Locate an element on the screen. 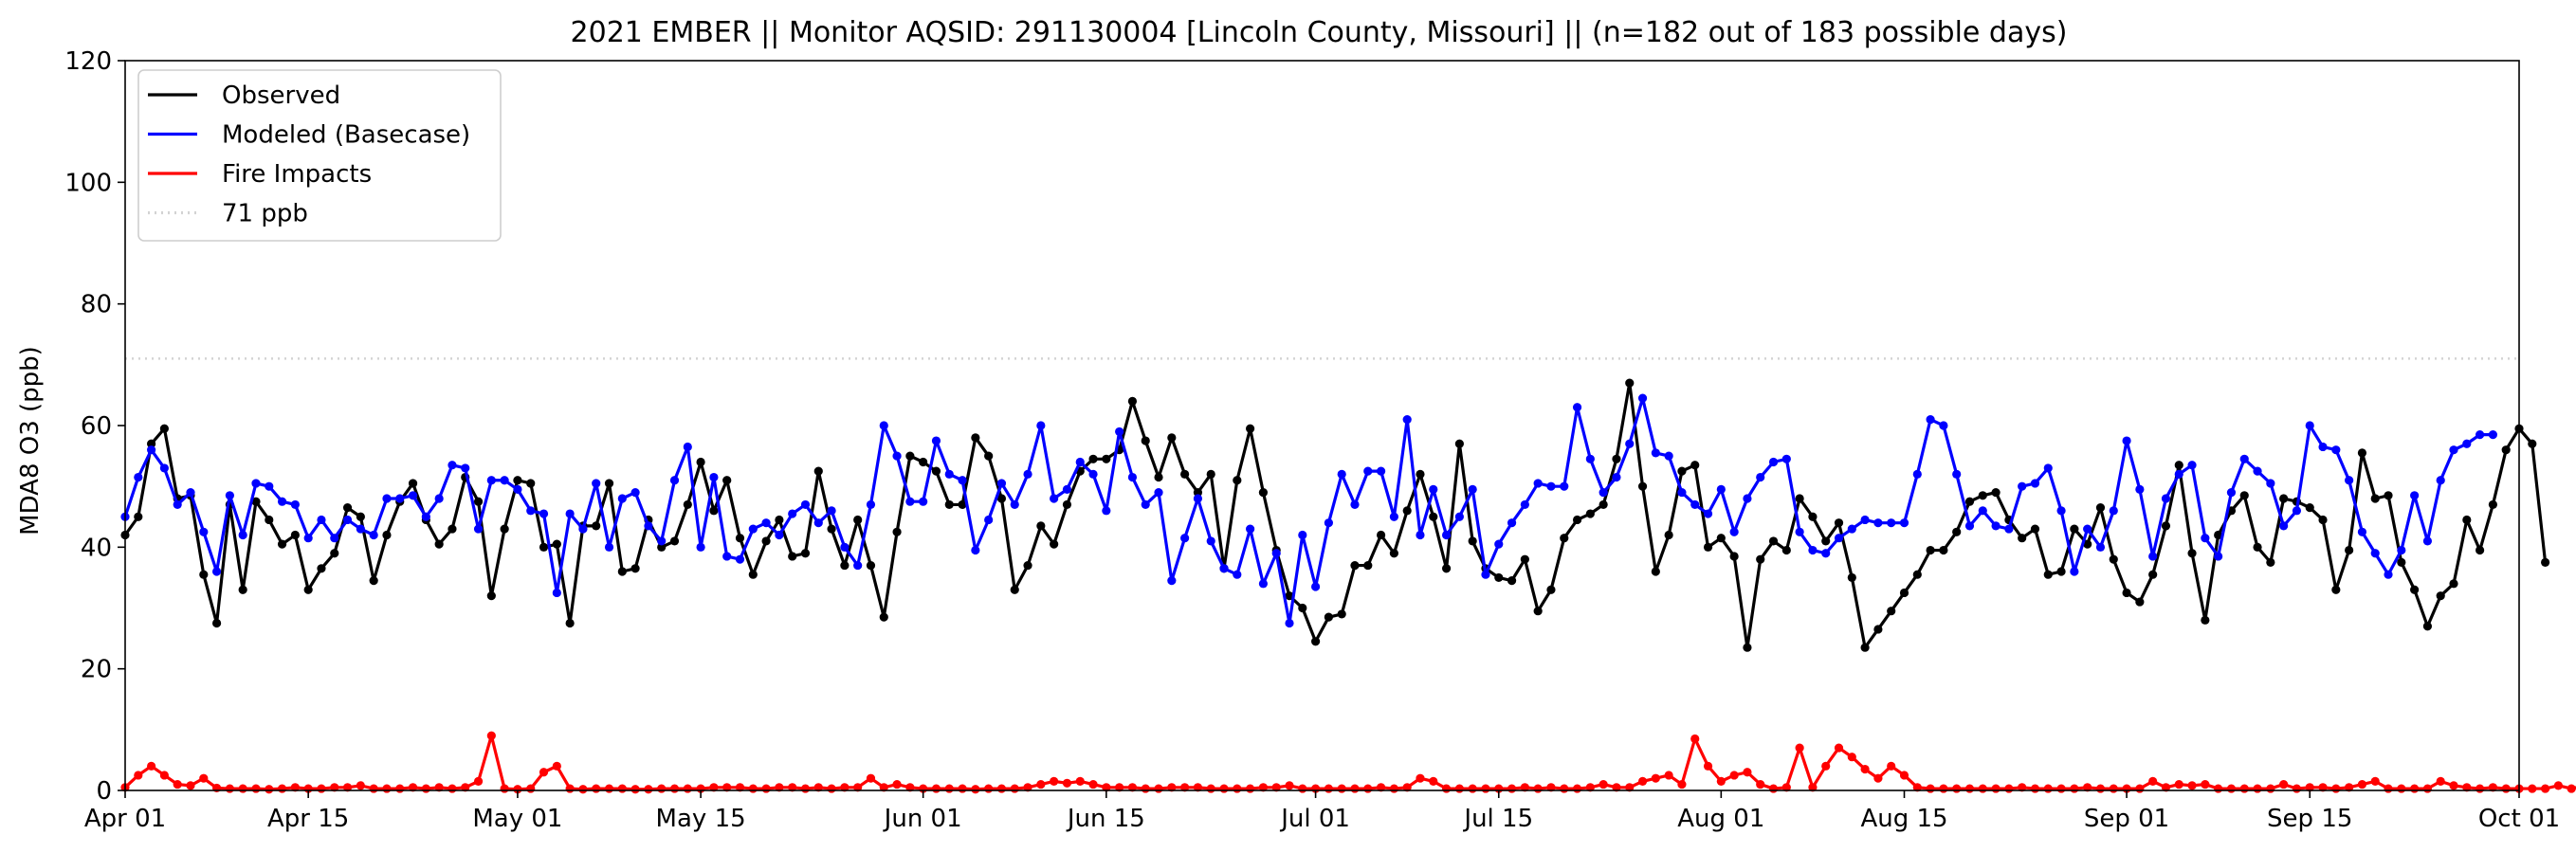  y-tick-label: 80 is located at coordinates (96, 305).